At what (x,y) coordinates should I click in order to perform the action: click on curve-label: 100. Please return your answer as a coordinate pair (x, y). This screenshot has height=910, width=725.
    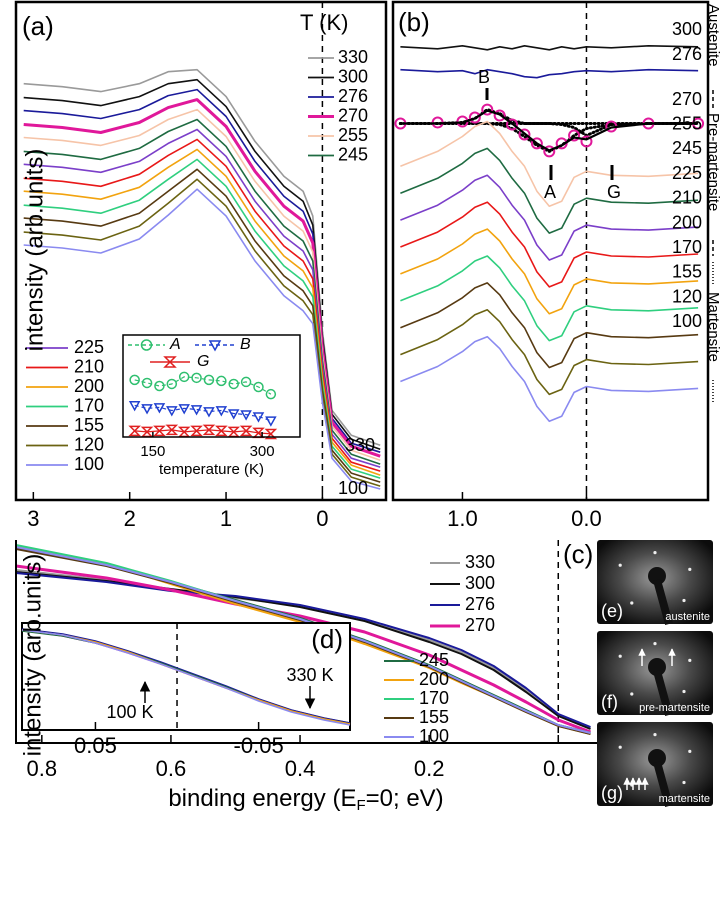
    Looking at the image, I should click on (687, 321).